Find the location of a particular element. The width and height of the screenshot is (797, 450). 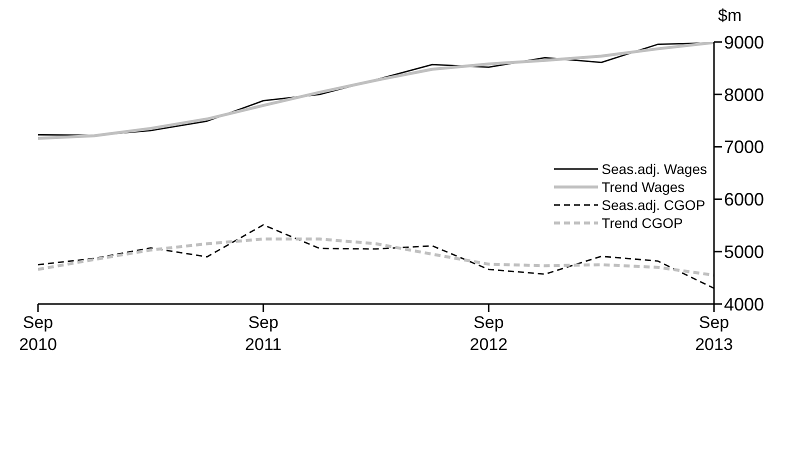

legend-label: Trend Wages is located at coordinates (643, 187).